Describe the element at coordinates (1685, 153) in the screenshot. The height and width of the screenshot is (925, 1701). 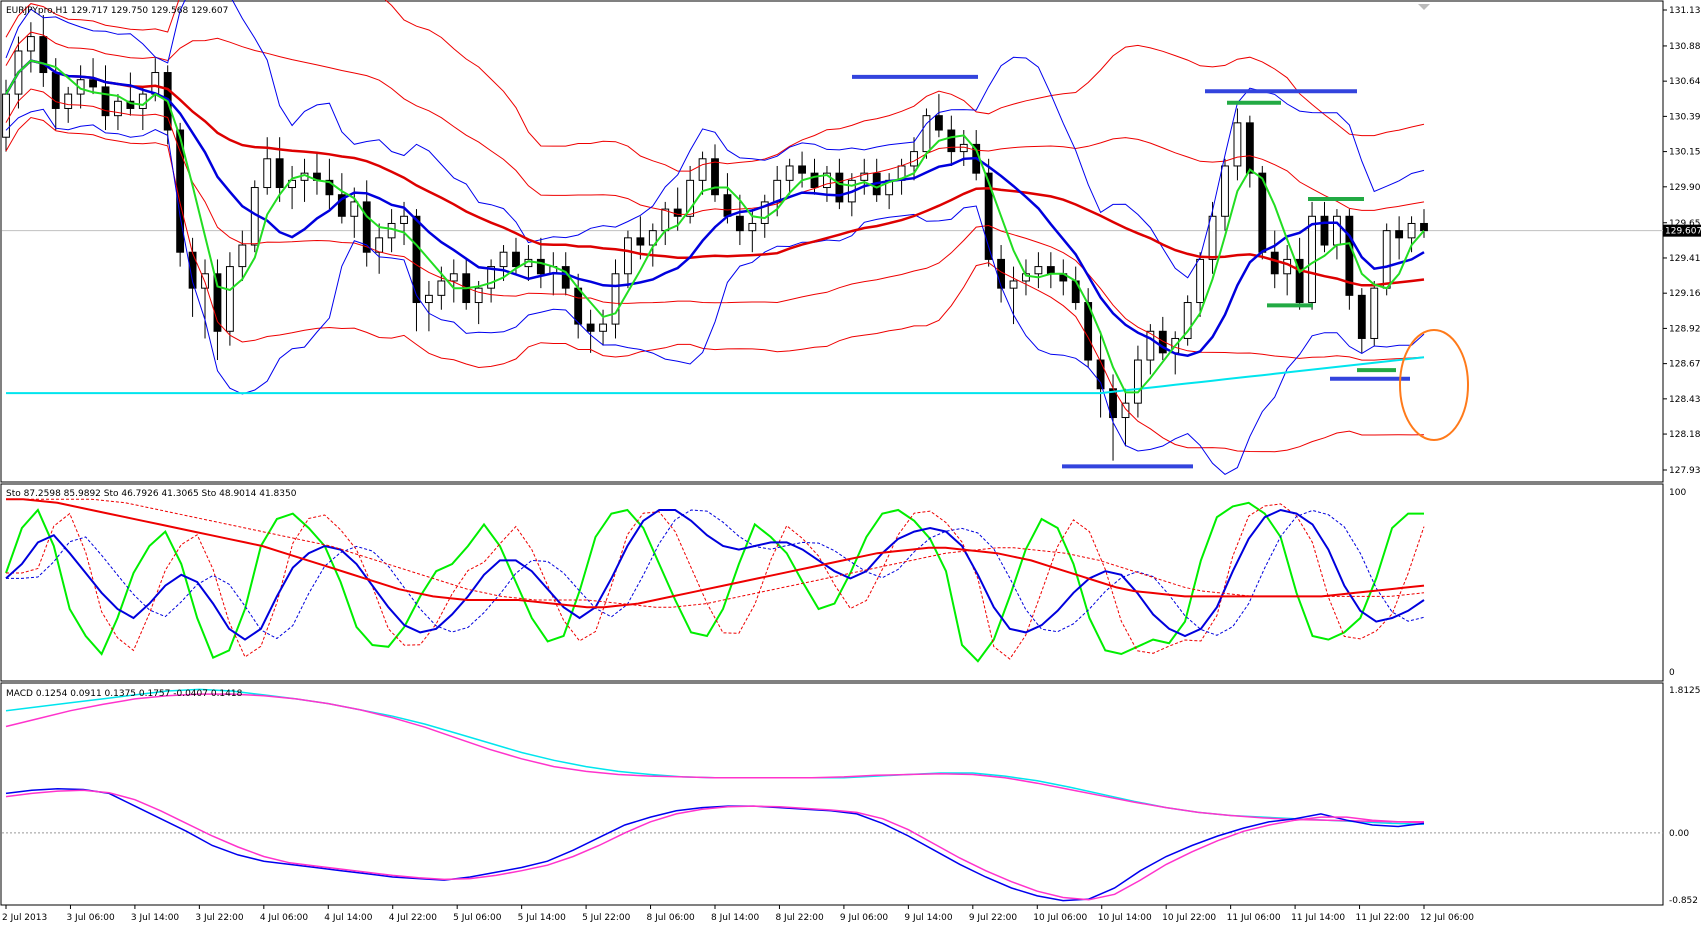
I see `price-tick-label: 130.150` at that location.